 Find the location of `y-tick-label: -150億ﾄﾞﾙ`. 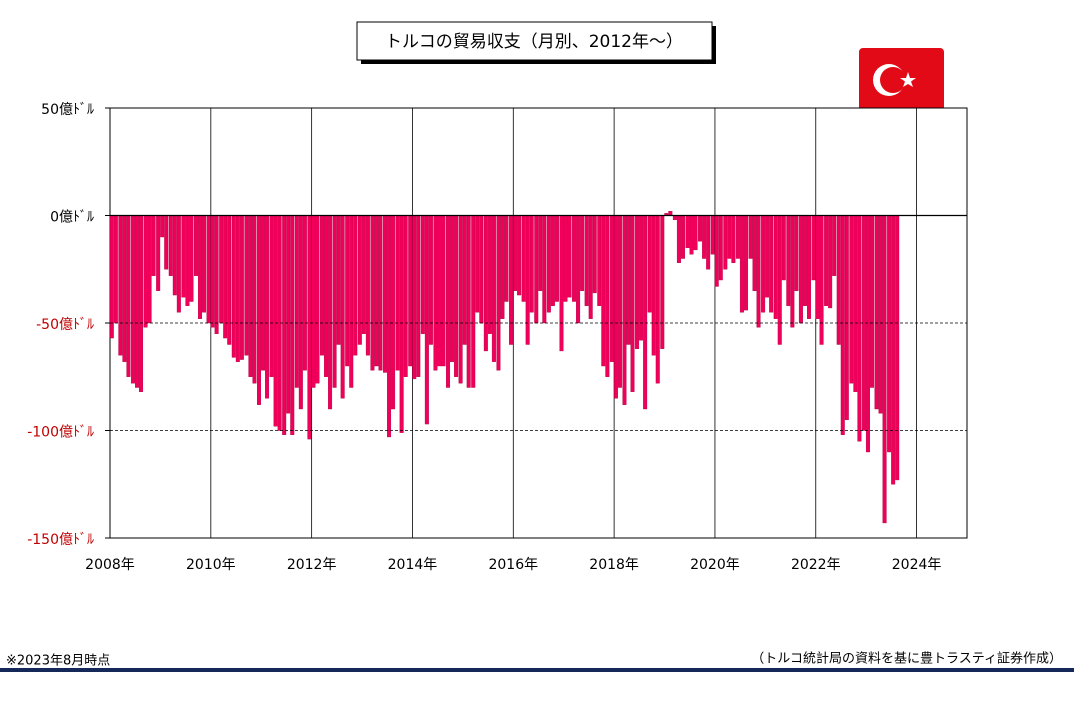

y-tick-label: -150億ﾄﾞﾙ is located at coordinates (60, 540).